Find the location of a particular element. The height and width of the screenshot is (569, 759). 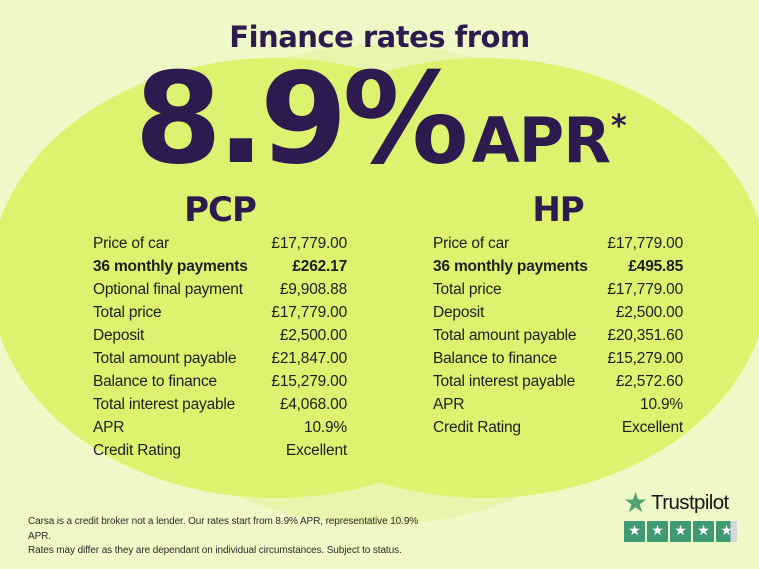

trustpilot-logo: ★ Trustpilot is located at coordinates (680, 503).